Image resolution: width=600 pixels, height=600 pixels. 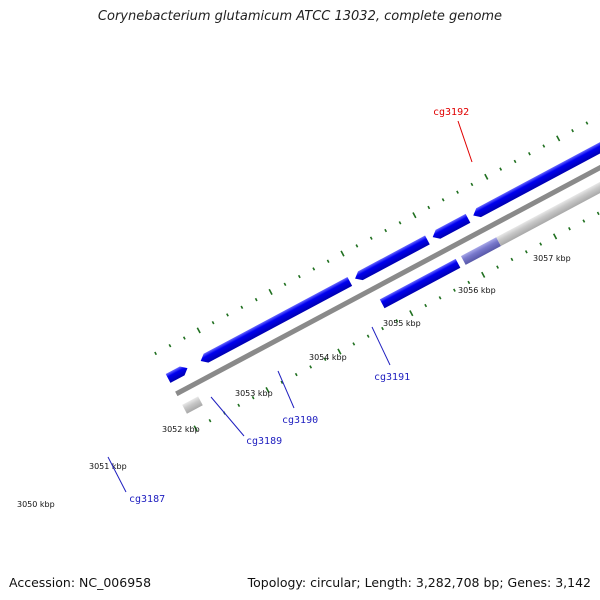 What do you see at coordinates (451, 112) in the screenshot?
I see `gene-label-cg3192: cg3192` at bounding box center [451, 112].